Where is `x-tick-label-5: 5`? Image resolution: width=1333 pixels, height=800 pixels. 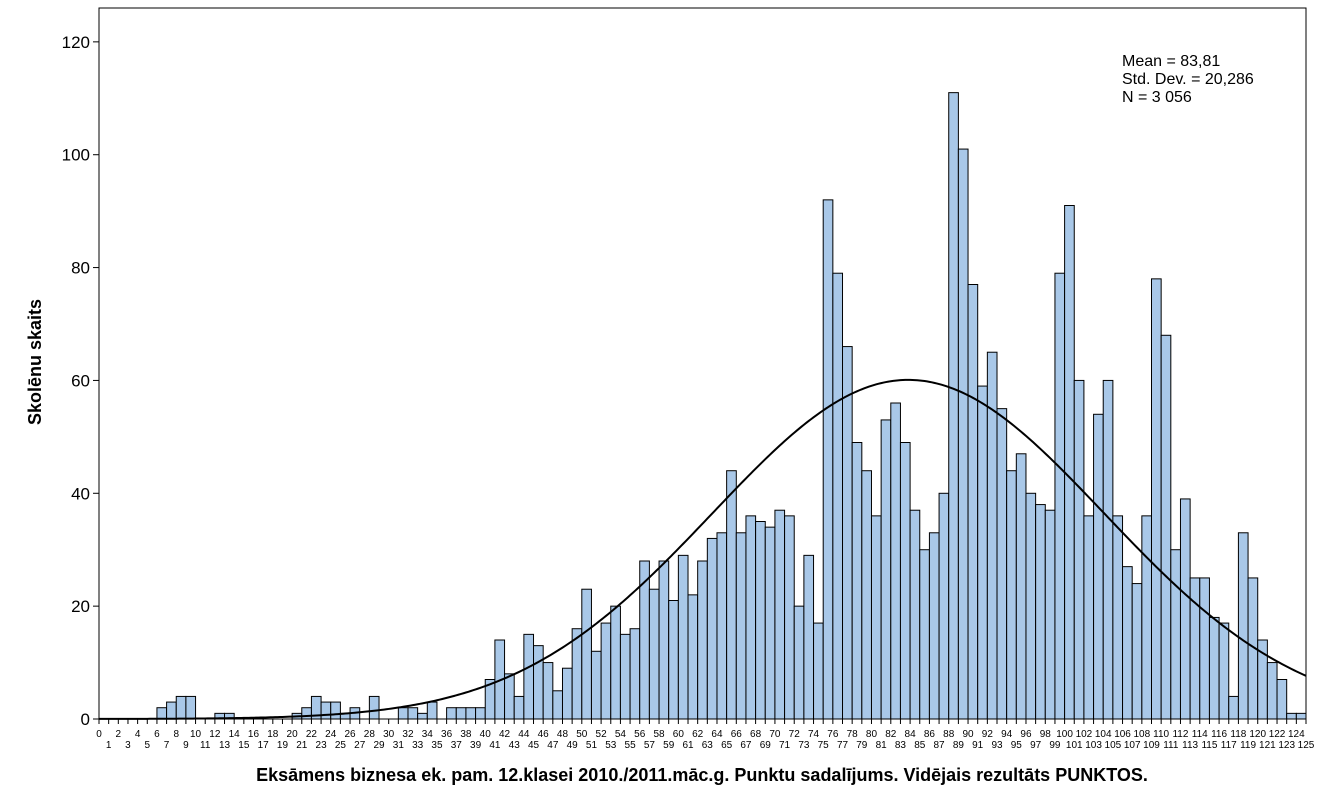 x-tick-label-5: 5 is located at coordinates (147, 745).